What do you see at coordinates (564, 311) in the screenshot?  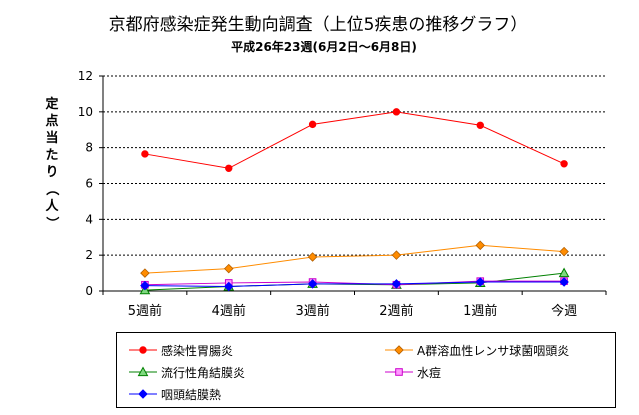 I see `x-tick-label: 今週` at bounding box center [564, 311].